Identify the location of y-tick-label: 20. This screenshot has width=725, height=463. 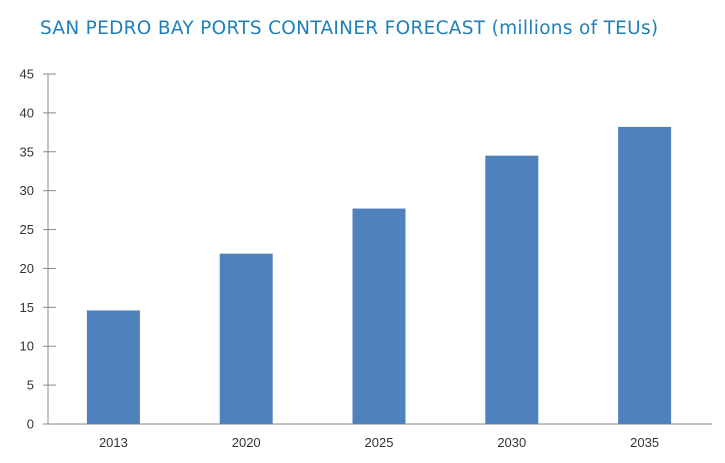
(27, 268).